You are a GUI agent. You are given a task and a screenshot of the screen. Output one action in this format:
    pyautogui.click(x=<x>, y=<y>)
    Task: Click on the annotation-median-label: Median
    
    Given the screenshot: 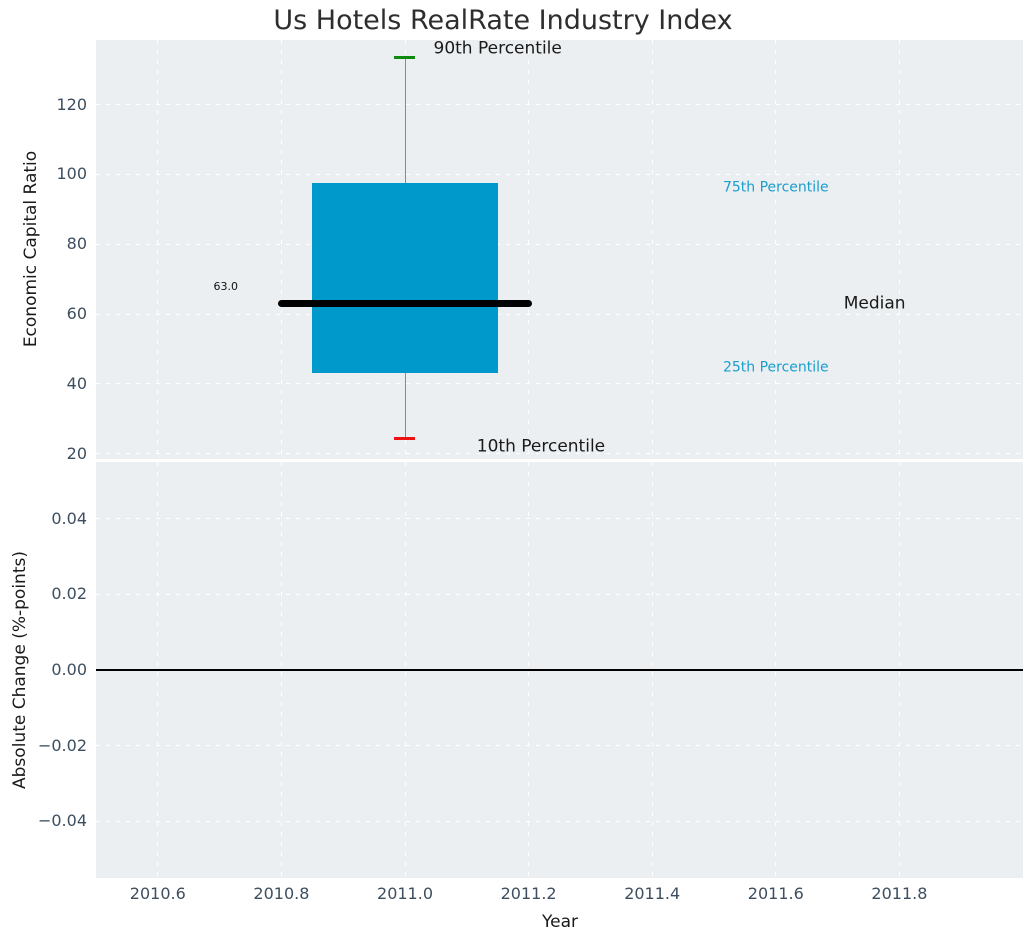 What is the action you would take?
    pyautogui.click(x=874, y=303)
    